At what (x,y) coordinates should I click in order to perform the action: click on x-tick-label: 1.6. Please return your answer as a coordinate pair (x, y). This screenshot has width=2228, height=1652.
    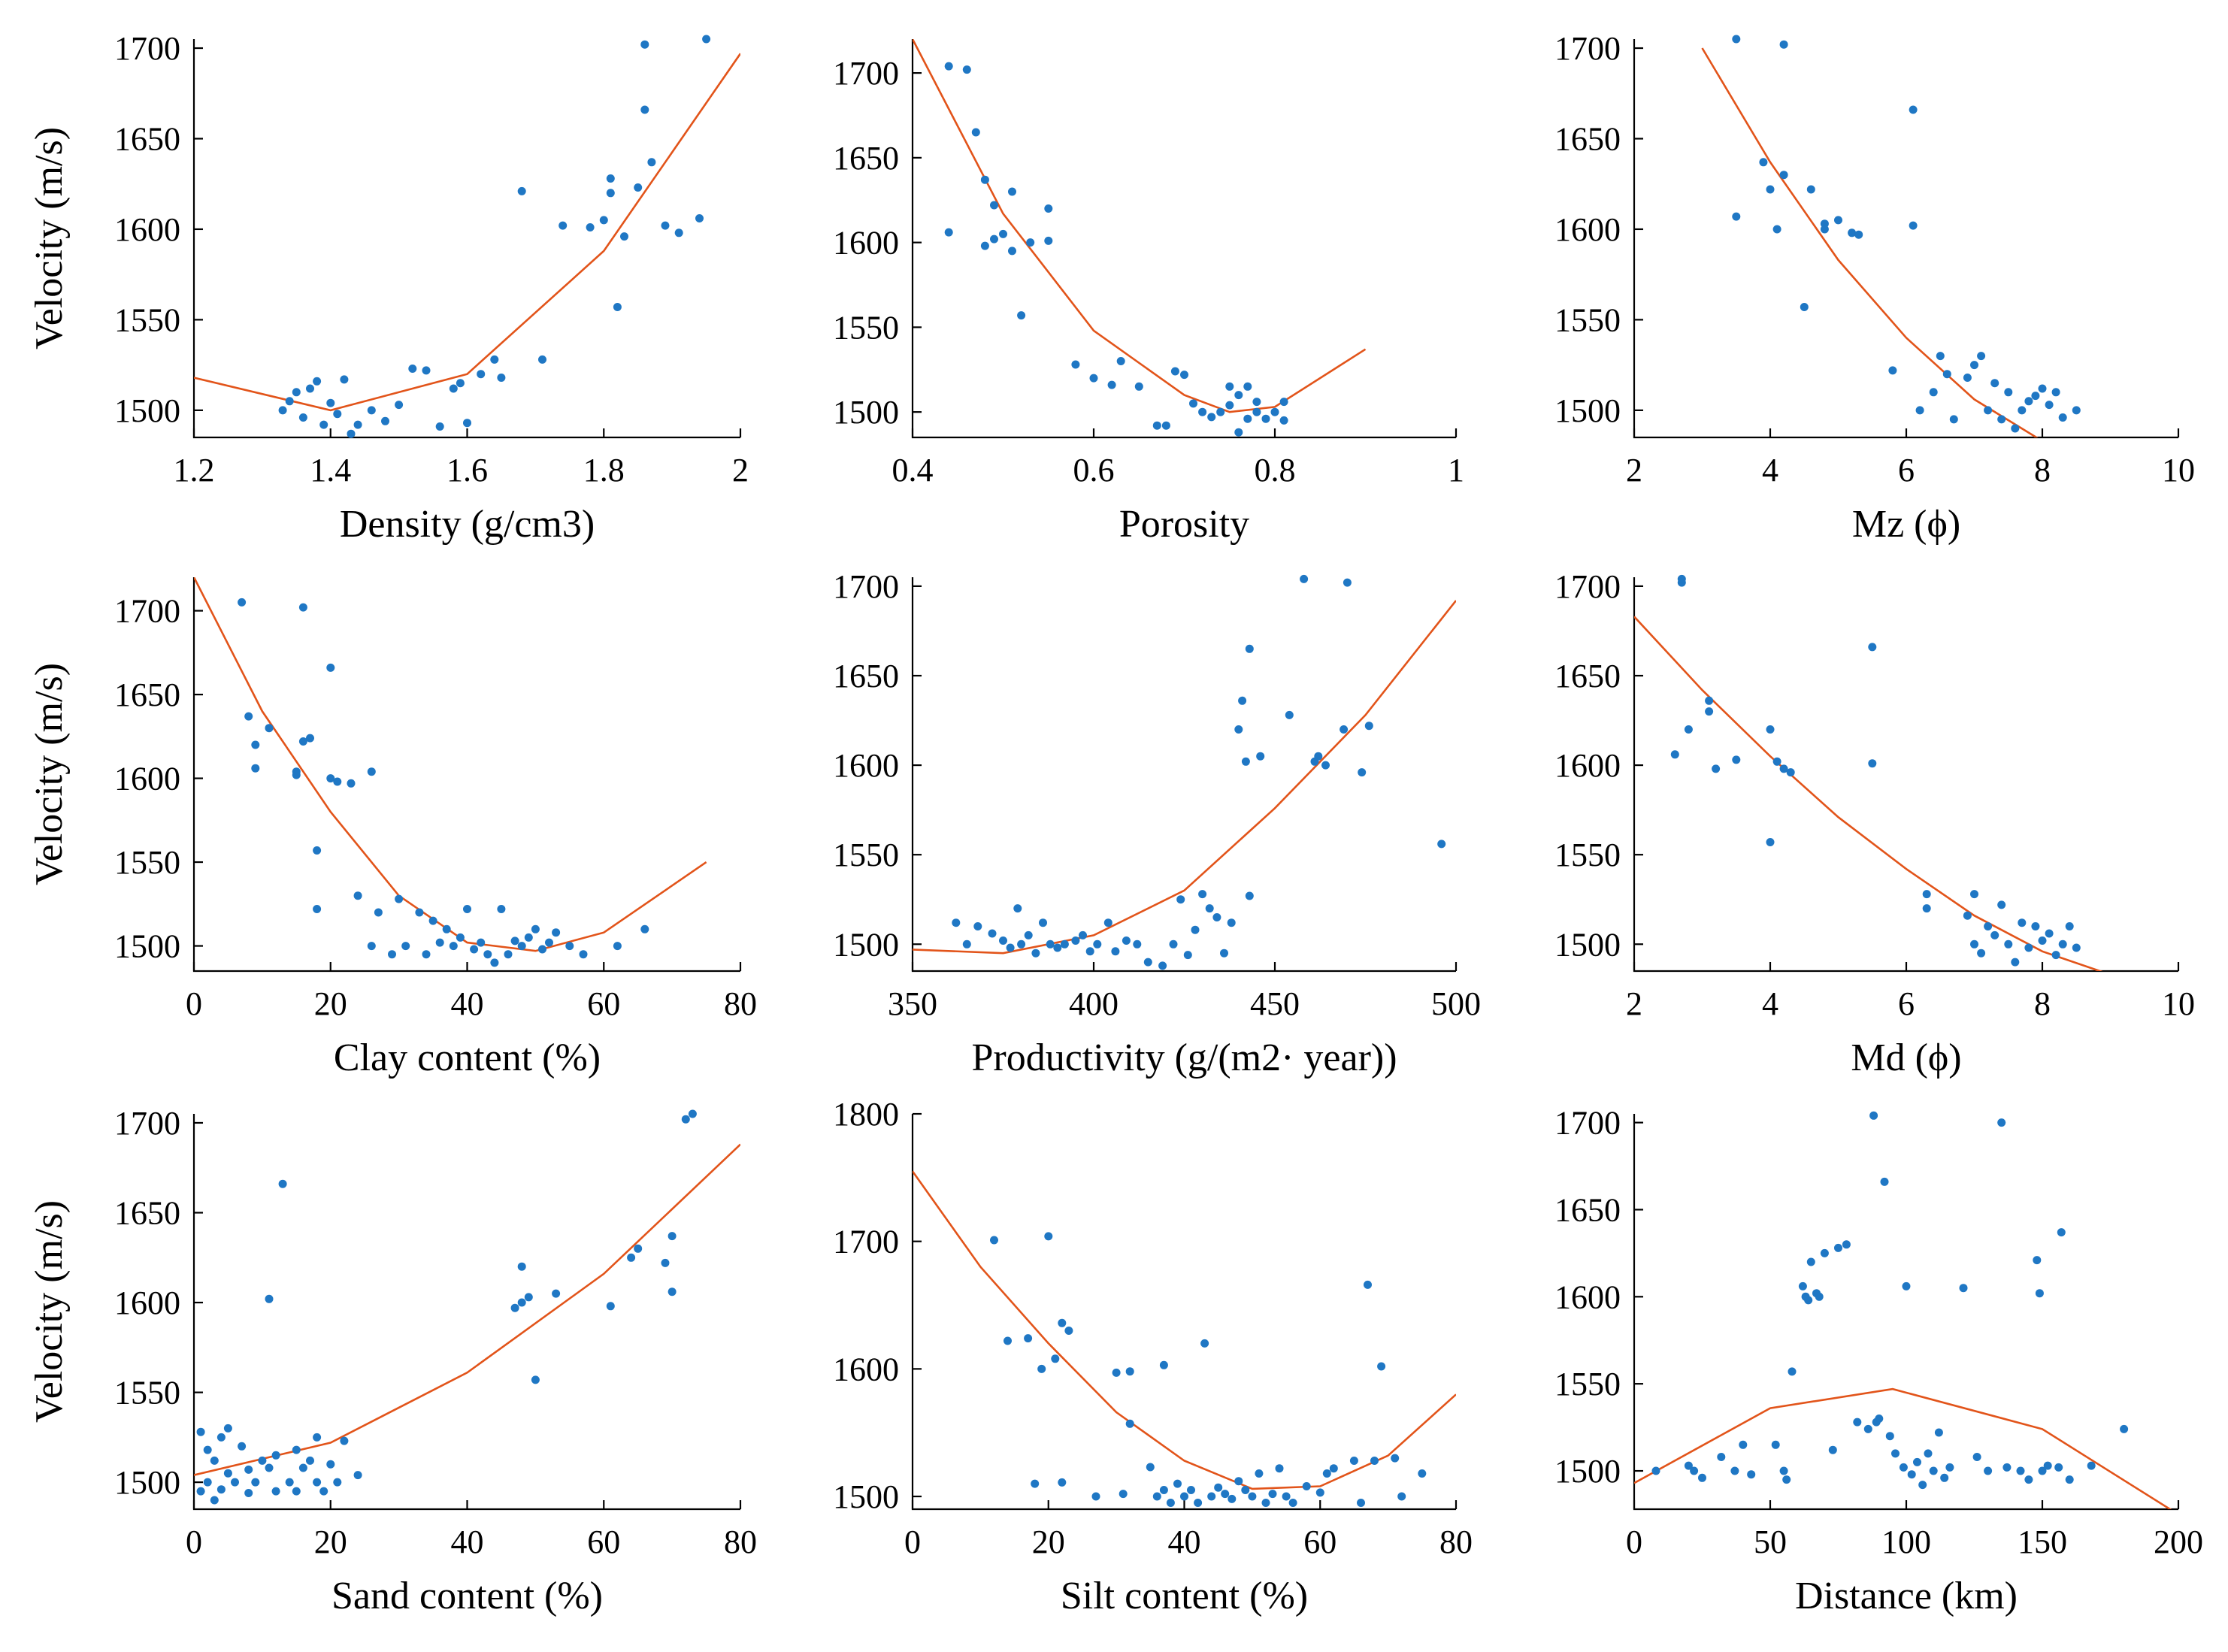
    Looking at the image, I should click on (468, 471).